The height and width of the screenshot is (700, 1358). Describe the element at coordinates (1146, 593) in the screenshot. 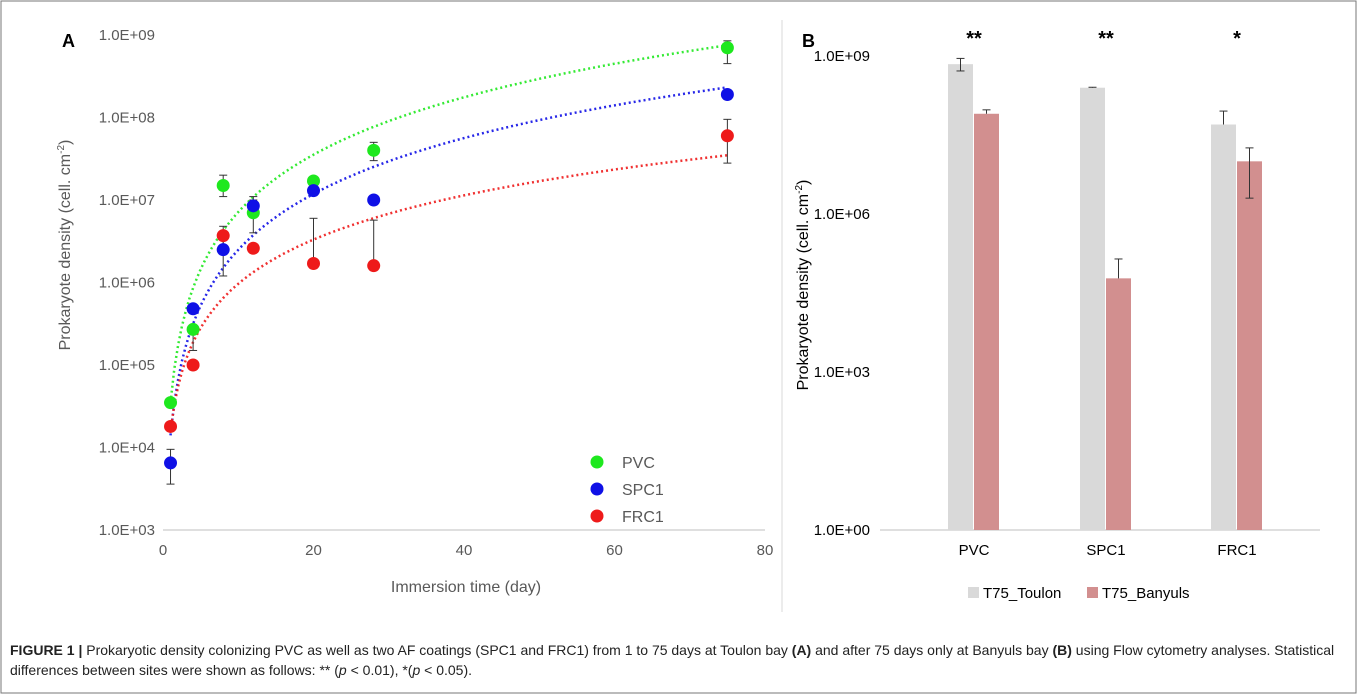

I see `panel-b-legend-label: T75_Banyuls` at that location.